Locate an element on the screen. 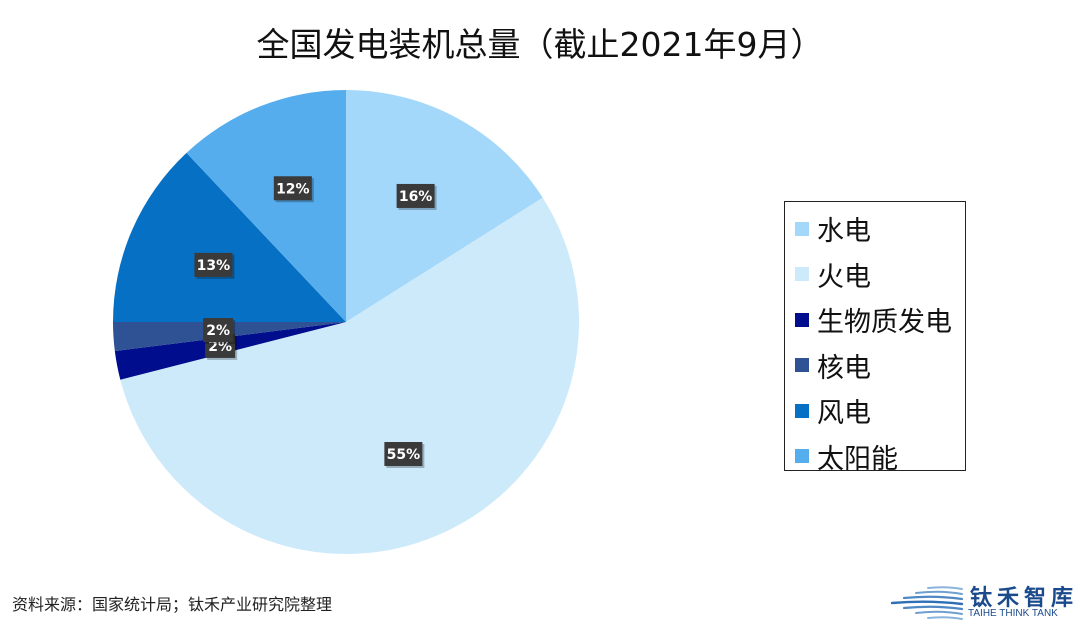 This screenshot has height=628, width=1080. pie-data-label-4: 2% is located at coordinates (219, 331).